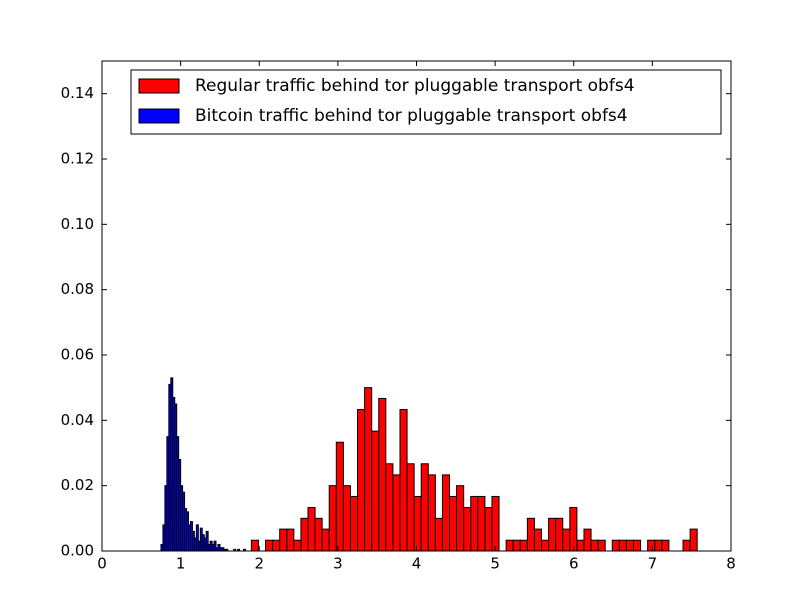 This screenshot has width=812, height=612. What do you see at coordinates (77, 485) in the screenshot?
I see `y-tick-label: 0.02` at bounding box center [77, 485].